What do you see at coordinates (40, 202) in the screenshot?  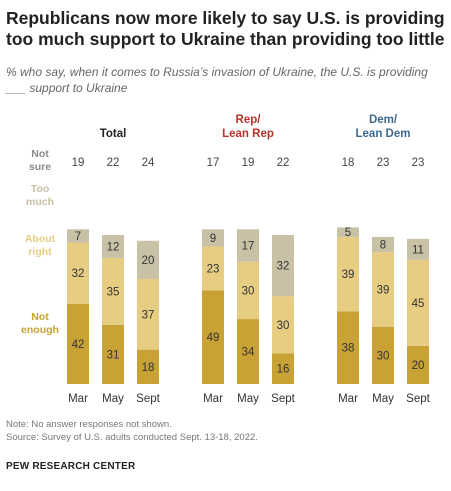 I see `row-label-too-much-1: much` at bounding box center [40, 202].